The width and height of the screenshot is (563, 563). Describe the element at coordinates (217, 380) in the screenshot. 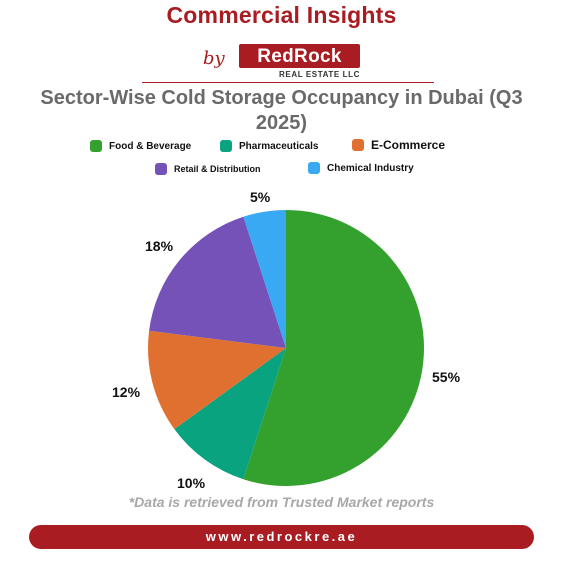

I see `pie-slice-e-commerce` at that location.